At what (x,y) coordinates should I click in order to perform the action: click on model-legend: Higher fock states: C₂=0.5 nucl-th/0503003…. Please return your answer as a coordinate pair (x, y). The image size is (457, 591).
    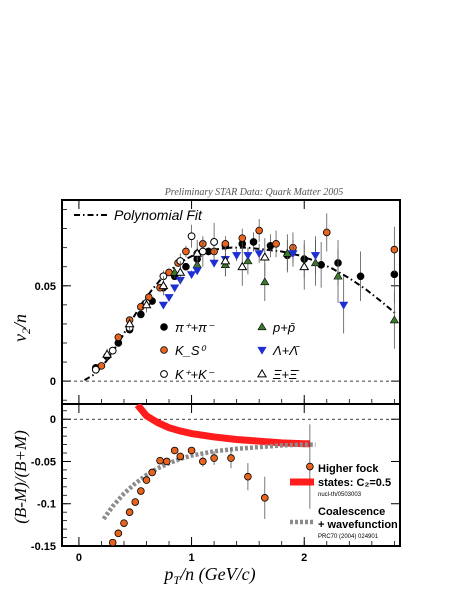
    Looking at the image, I should click on (344, 501).